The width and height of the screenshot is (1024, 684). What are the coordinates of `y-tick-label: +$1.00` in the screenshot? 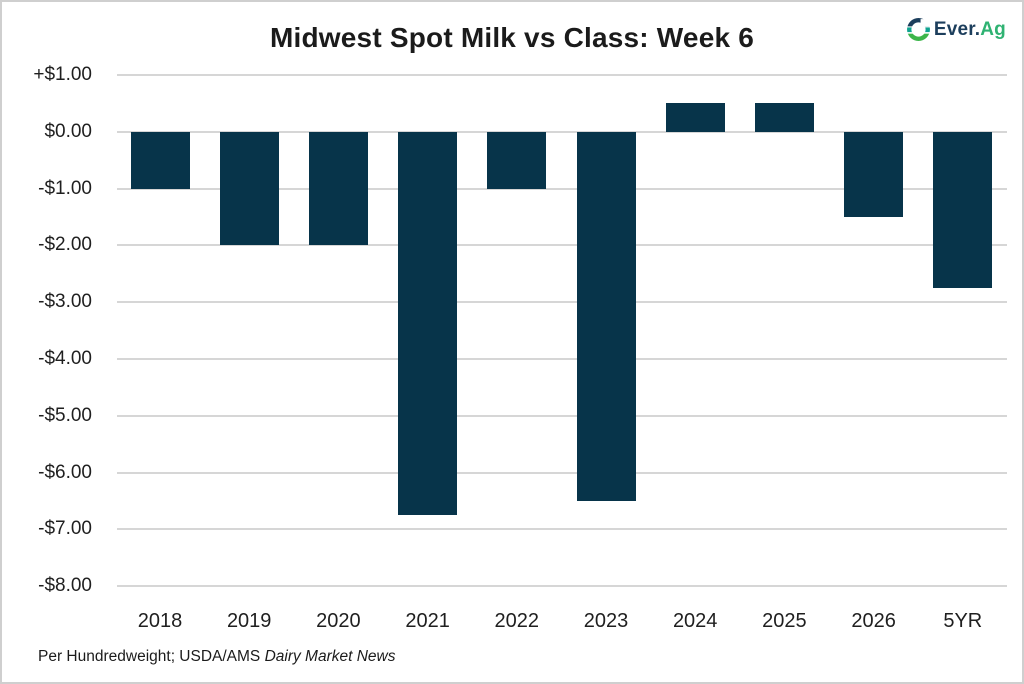 It's located at (62, 74).